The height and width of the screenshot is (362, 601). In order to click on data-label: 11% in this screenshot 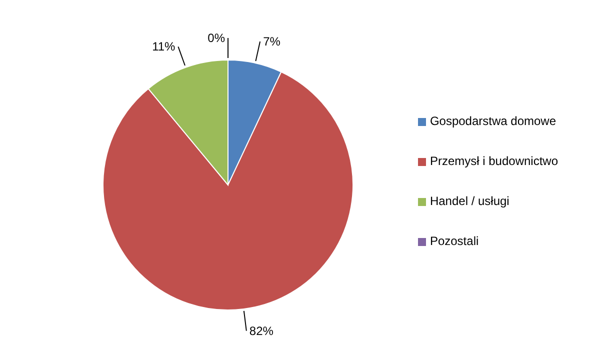, I will do `click(164, 47)`.